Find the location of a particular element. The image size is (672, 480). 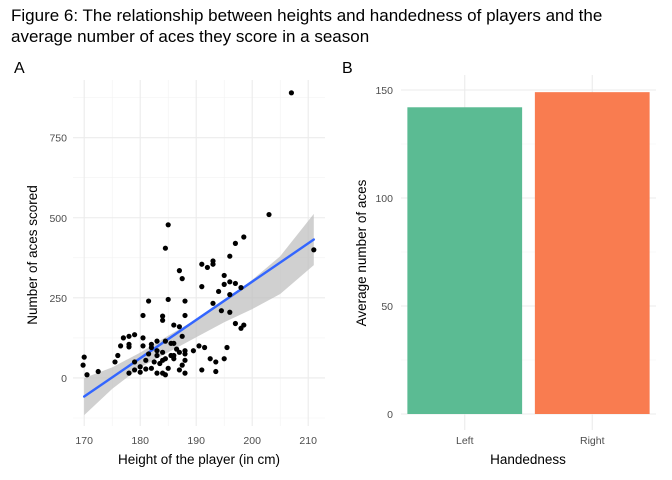

panel-a-y-ticks: 0 250 500 750 is located at coordinates (58, 259).